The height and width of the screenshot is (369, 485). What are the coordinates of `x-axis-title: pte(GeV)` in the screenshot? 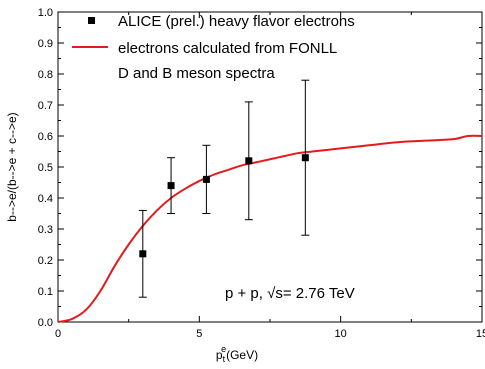 It's located at (237, 354).